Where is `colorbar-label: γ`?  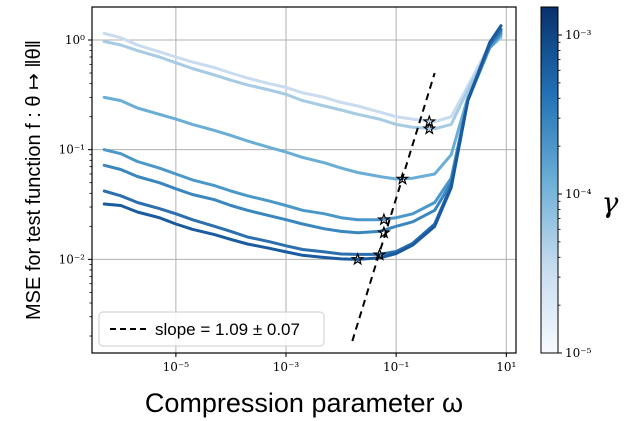
colorbar-label: γ is located at coordinates (610, 202).